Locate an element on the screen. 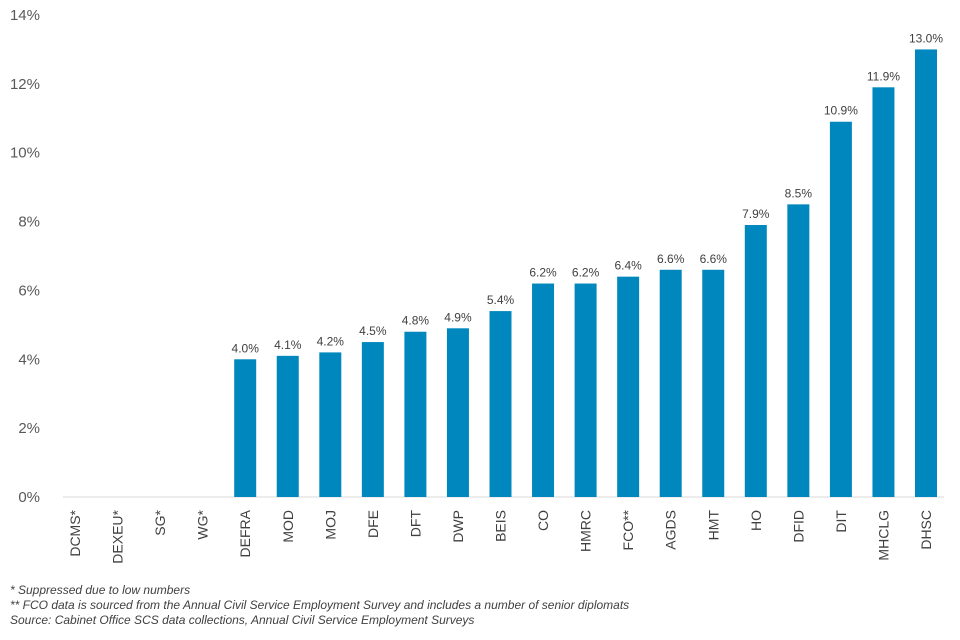 The image size is (960, 640). x-category-label: DFID is located at coordinates (798, 526).